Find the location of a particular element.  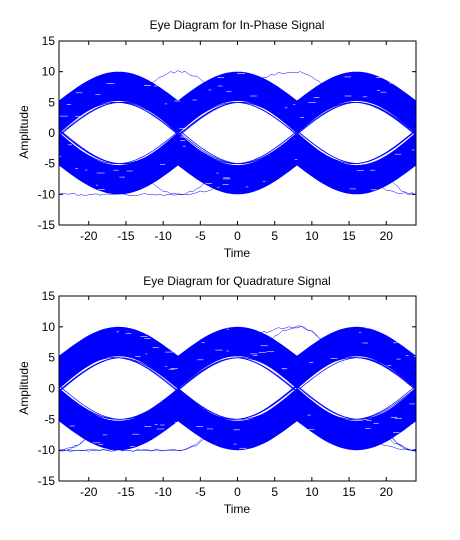

chart-title: Eye Diagram for Quadrature Signal is located at coordinates (236, 281).